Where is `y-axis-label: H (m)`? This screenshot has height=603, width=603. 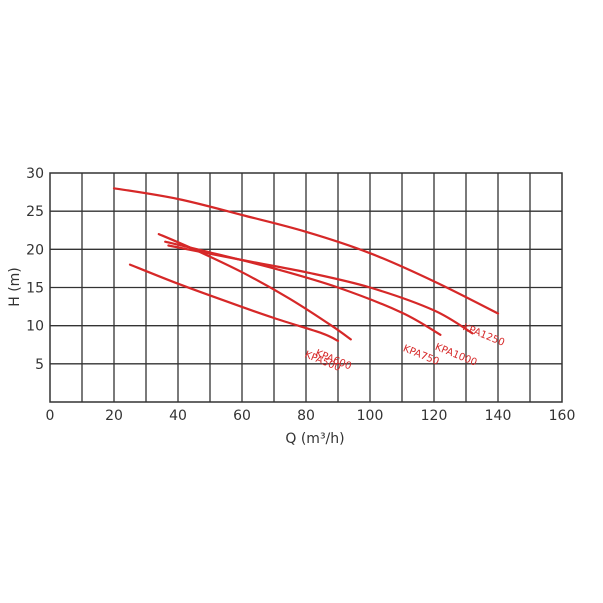
y-axis-label: H (m) is located at coordinates (15, 287).